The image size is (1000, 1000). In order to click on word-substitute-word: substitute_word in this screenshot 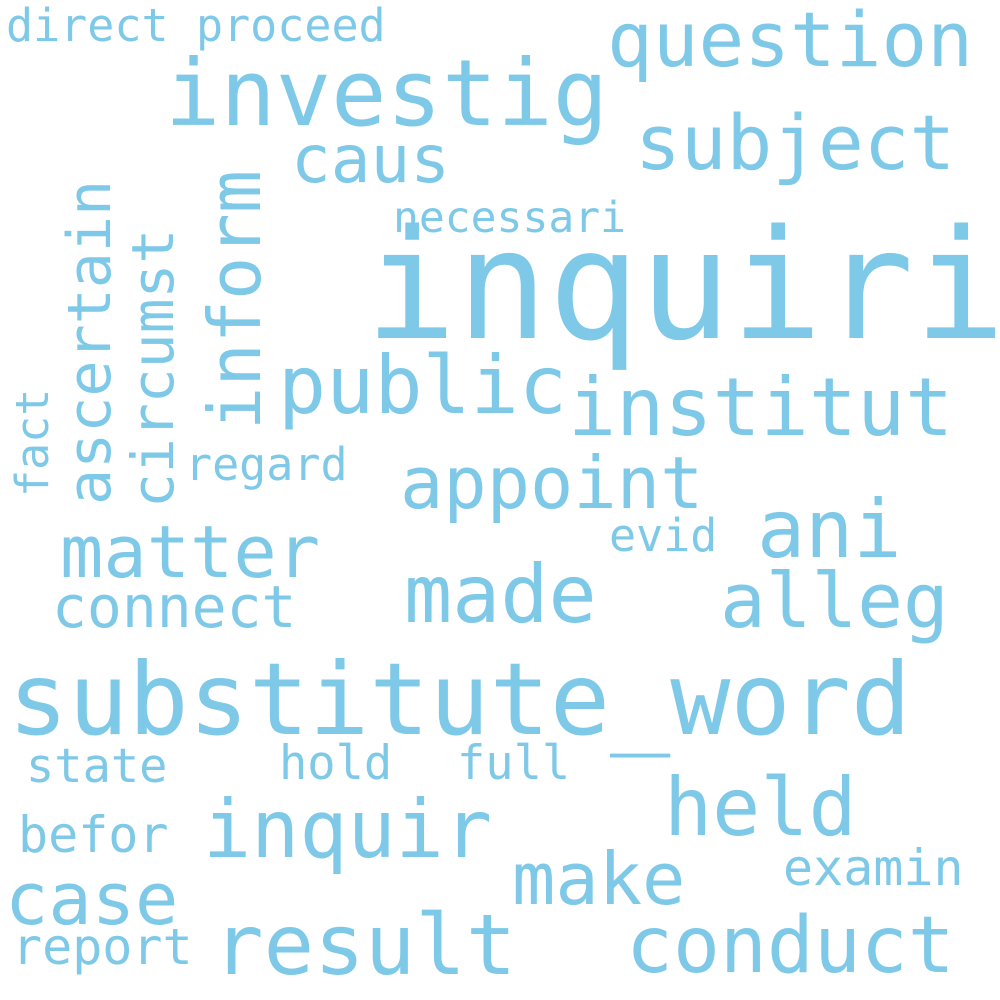, I will do `click(460, 699)`.